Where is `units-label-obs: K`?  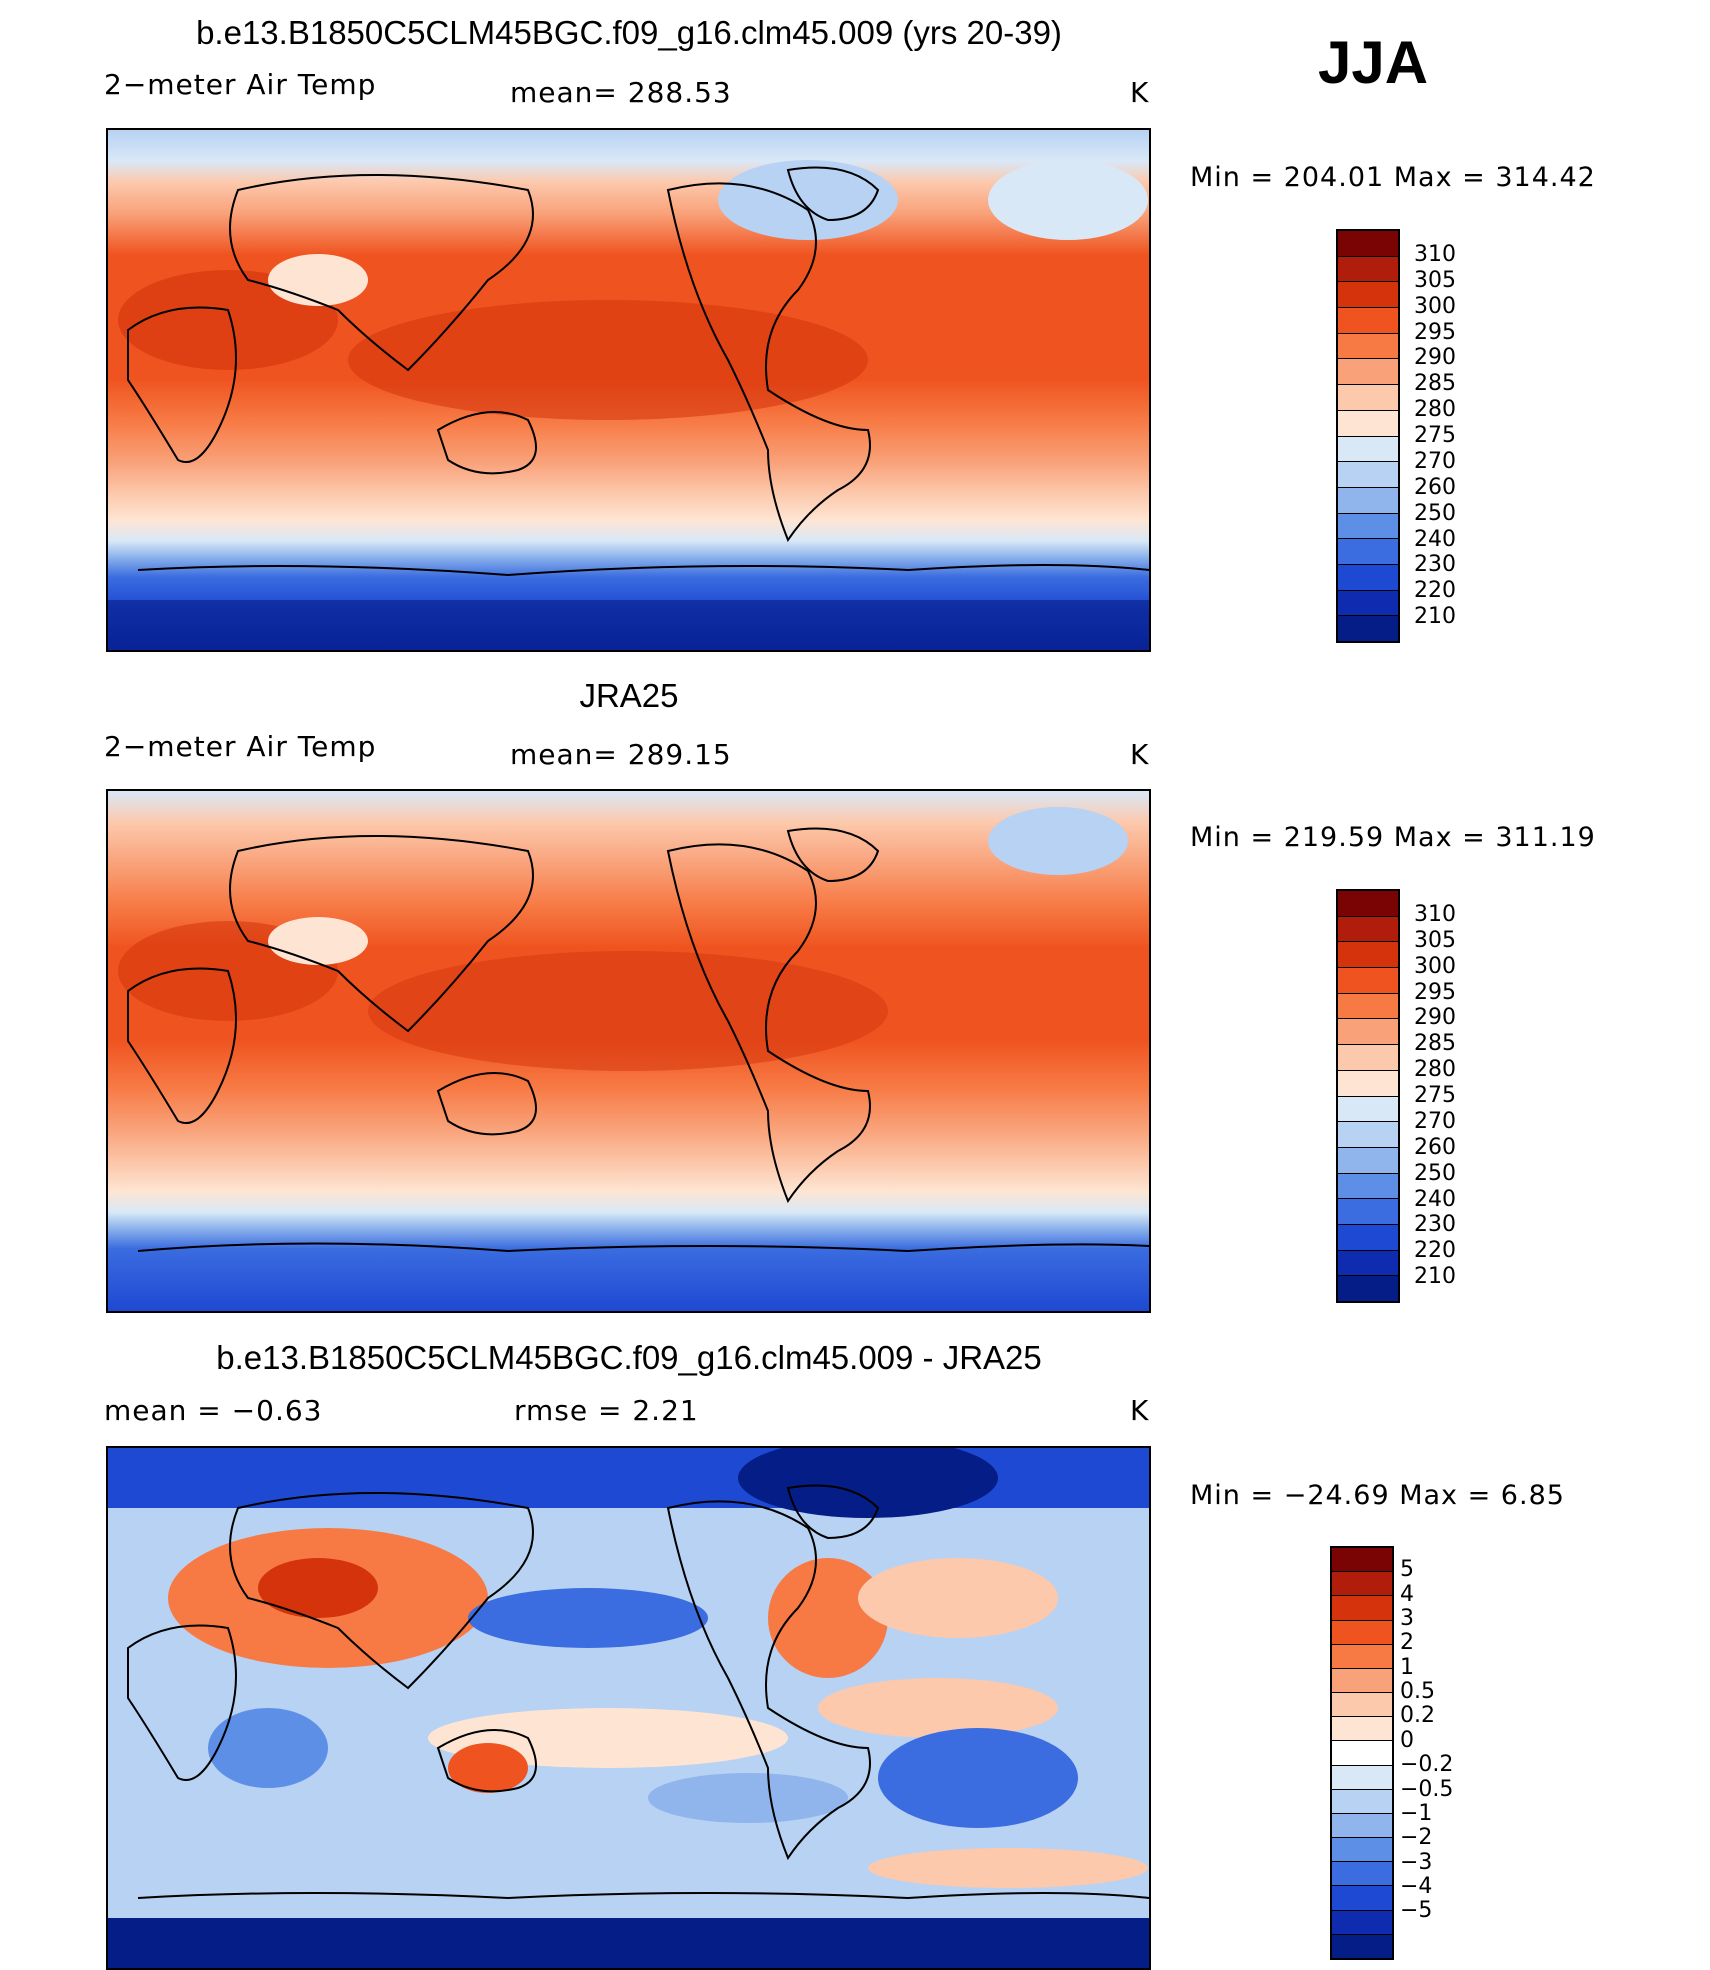 units-label-obs: K is located at coordinates (1140, 754).